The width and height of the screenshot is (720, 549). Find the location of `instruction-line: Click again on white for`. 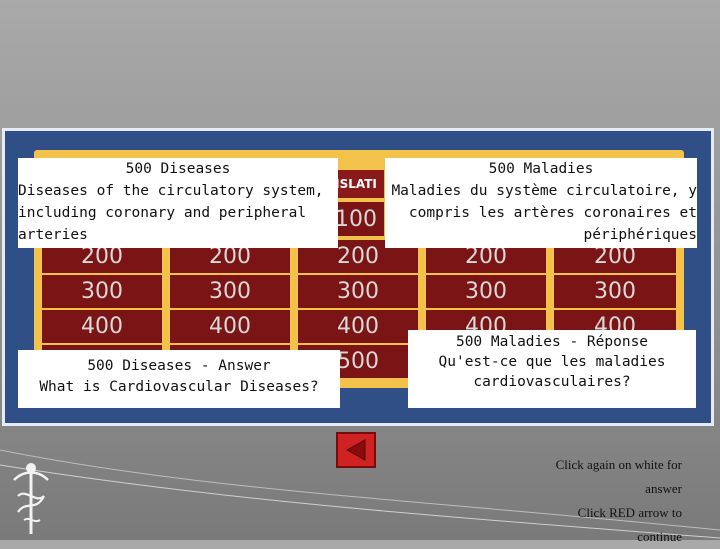

instruction-line: Click again on white for is located at coordinates (618, 464).